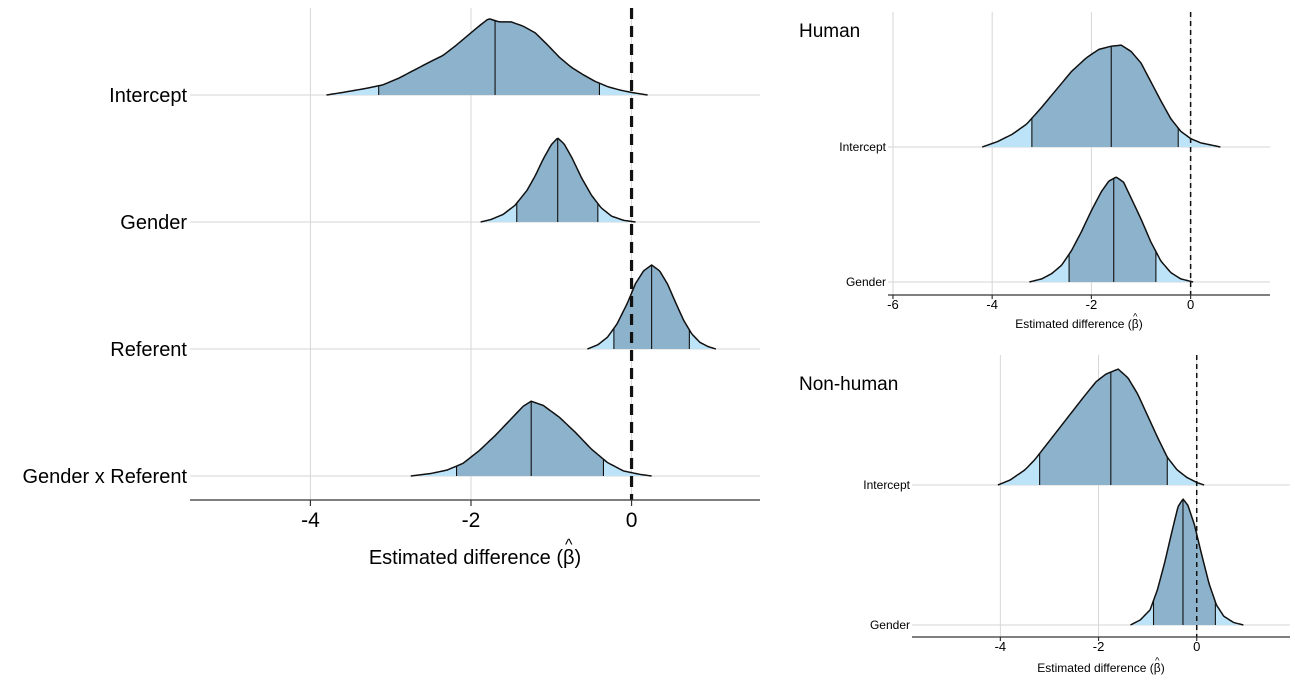 The height and width of the screenshot is (680, 1295). Describe the element at coordinates (893, 304) in the screenshot. I see `x-tick-label: -6` at that location.